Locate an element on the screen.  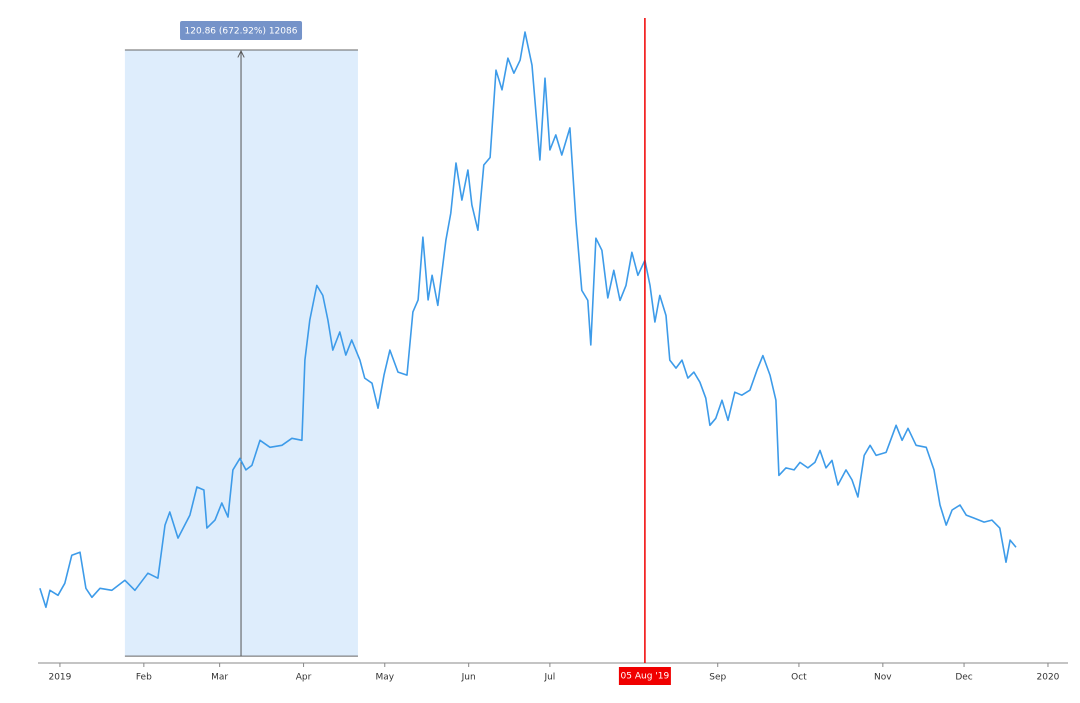
x-tick-label: Jul is located at coordinates (549, 678).